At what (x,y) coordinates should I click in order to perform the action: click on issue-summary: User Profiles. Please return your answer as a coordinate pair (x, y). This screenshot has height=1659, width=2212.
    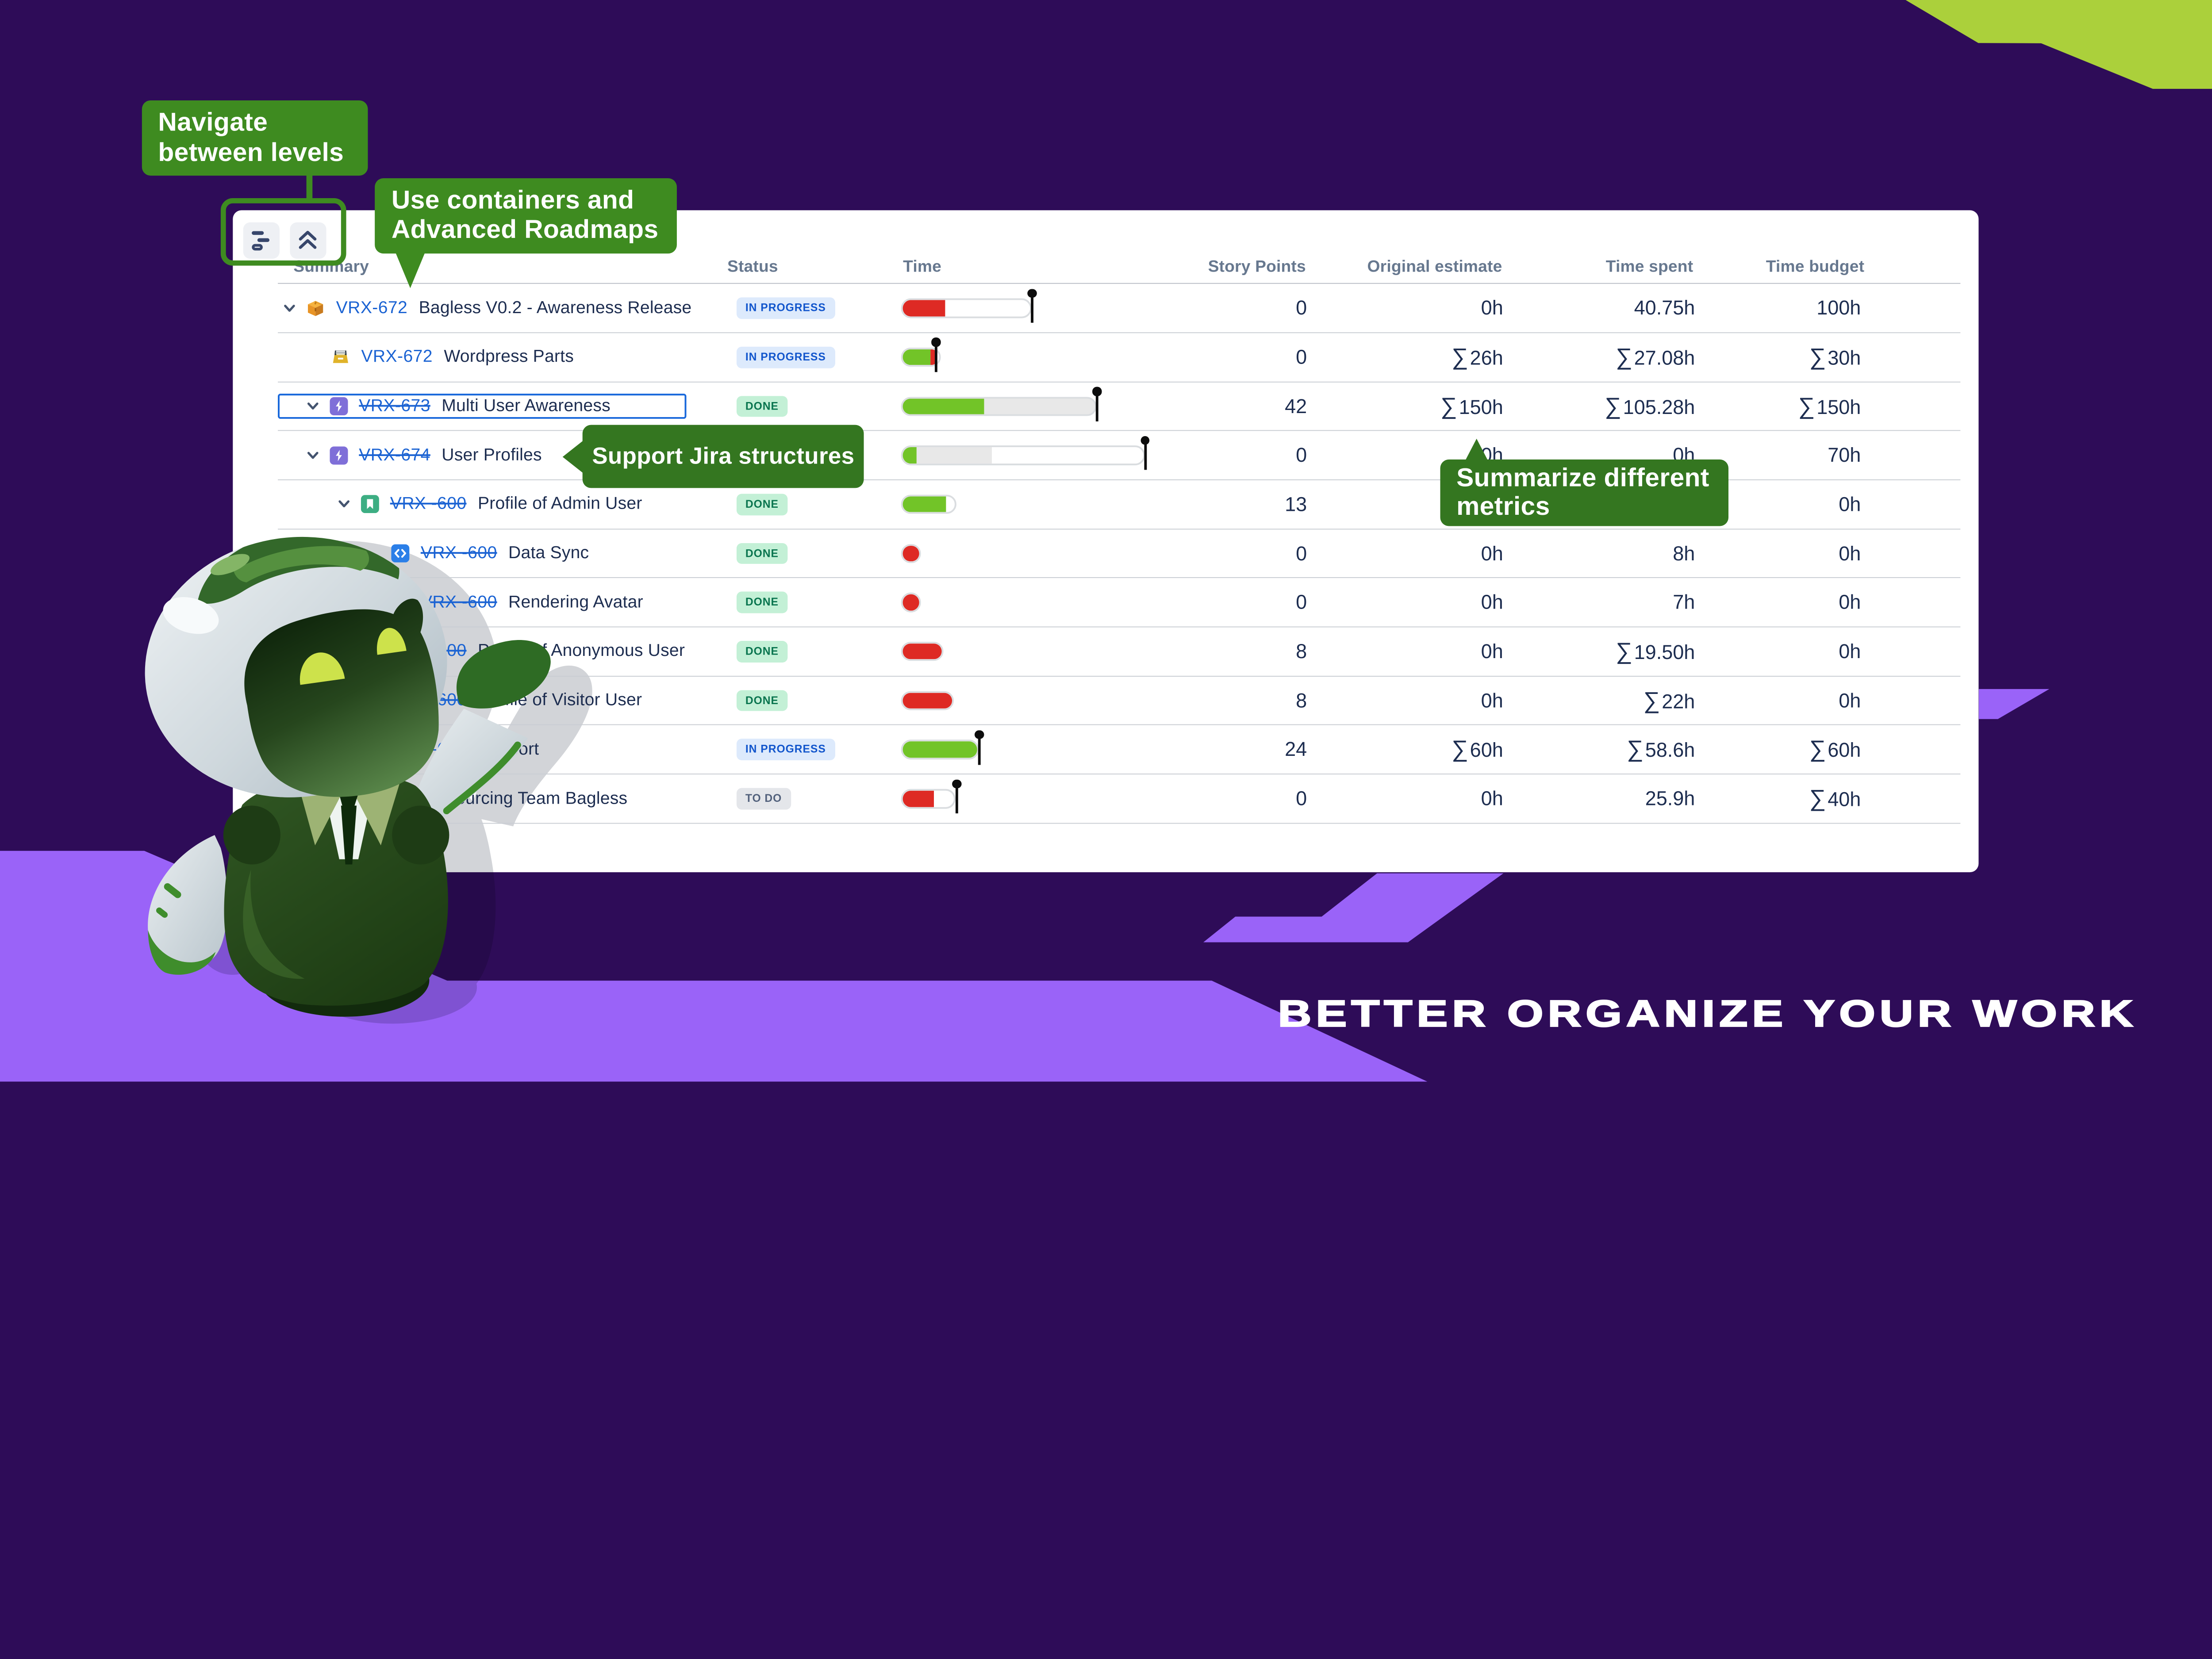
    Looking at the image, I should click on (492, 455).